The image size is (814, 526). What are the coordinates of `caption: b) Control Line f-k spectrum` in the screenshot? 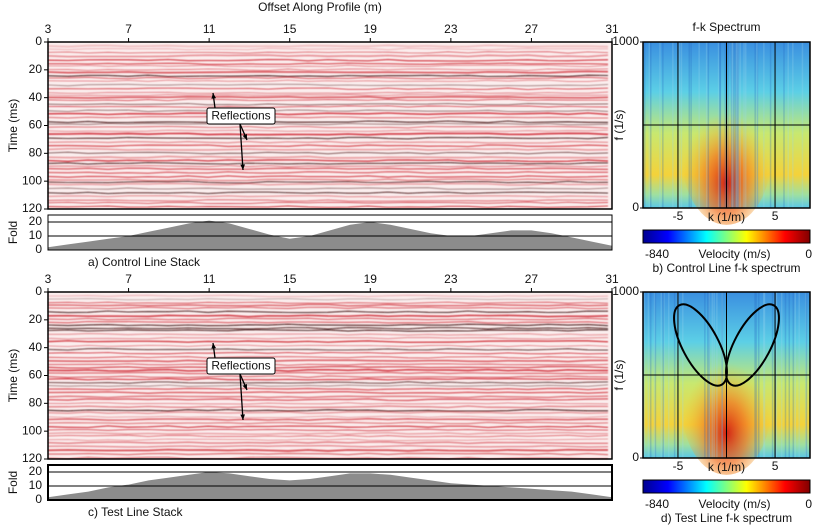 It's located at (726, 268).